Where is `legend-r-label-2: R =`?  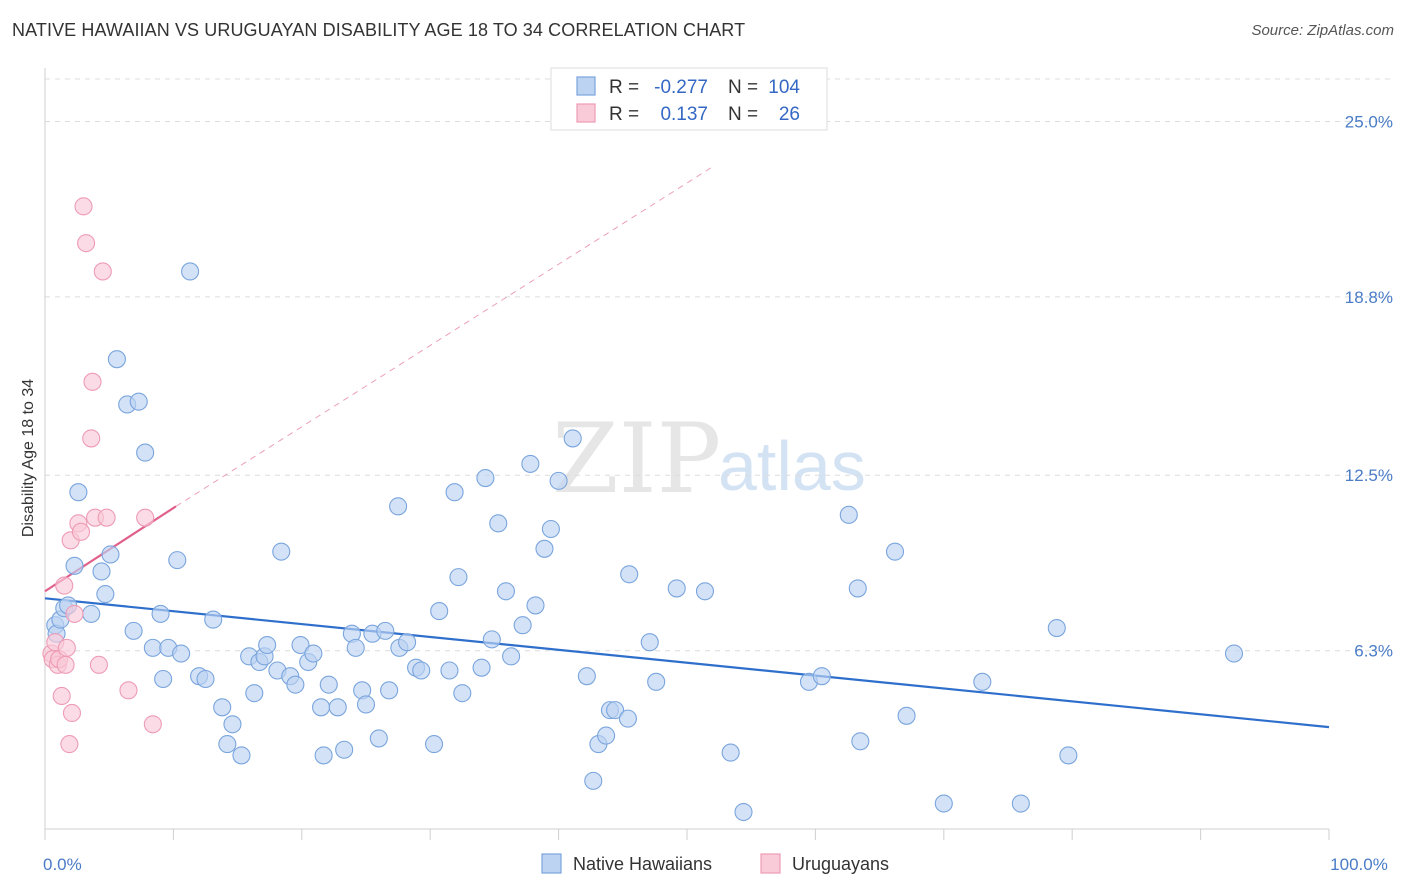
legend-r-label-2: R = is located at coordinates (624, 114).